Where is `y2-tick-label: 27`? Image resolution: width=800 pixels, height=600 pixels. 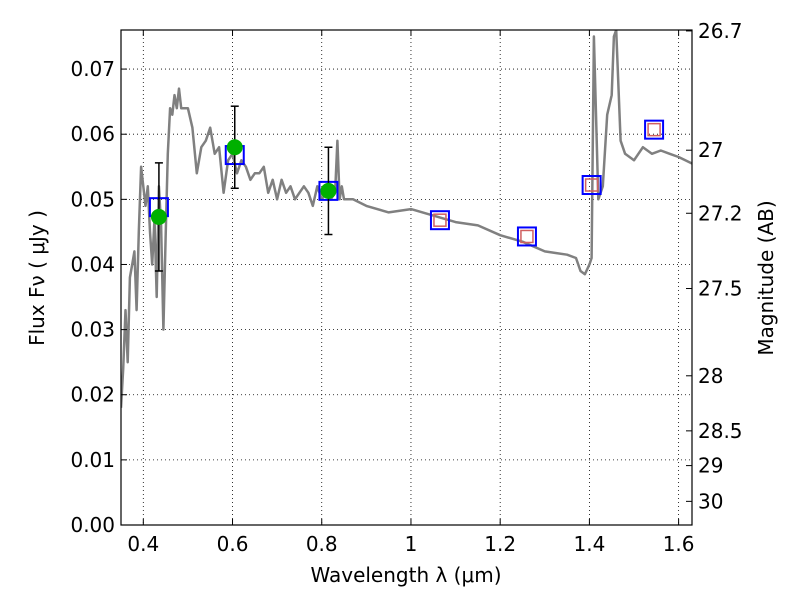 y2-tick-label: 27 is located at coordinates (710, 150).